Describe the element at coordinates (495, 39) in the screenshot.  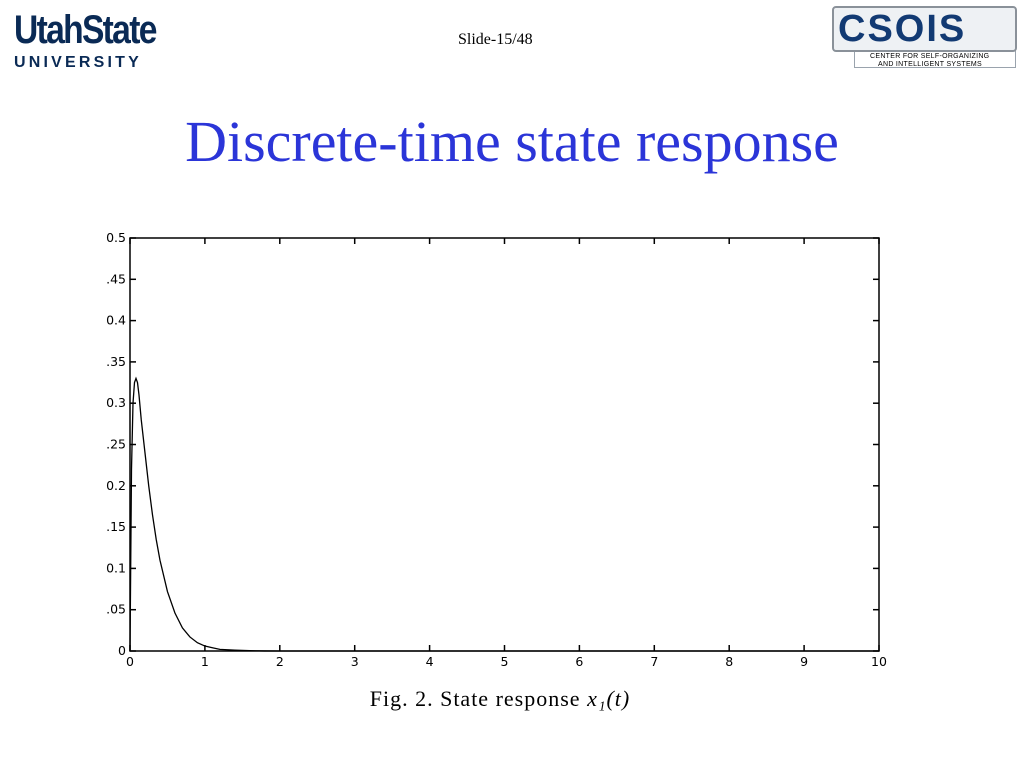
I see `slide-number: Slide-15/48` at that location.